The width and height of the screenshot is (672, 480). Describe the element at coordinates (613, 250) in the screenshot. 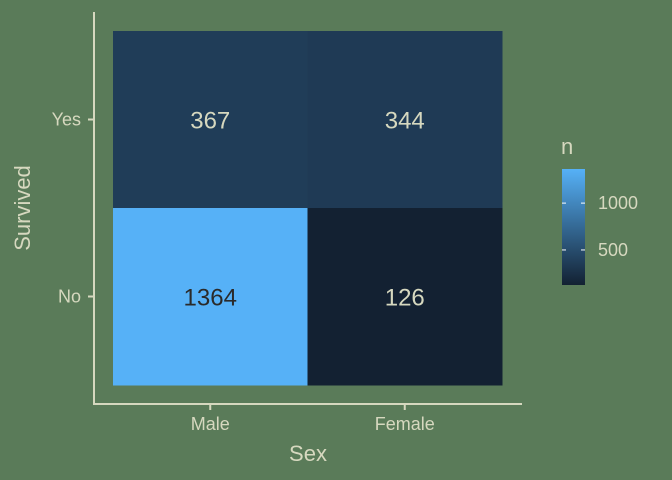

I see `legend-tick-label: 500` at that location.